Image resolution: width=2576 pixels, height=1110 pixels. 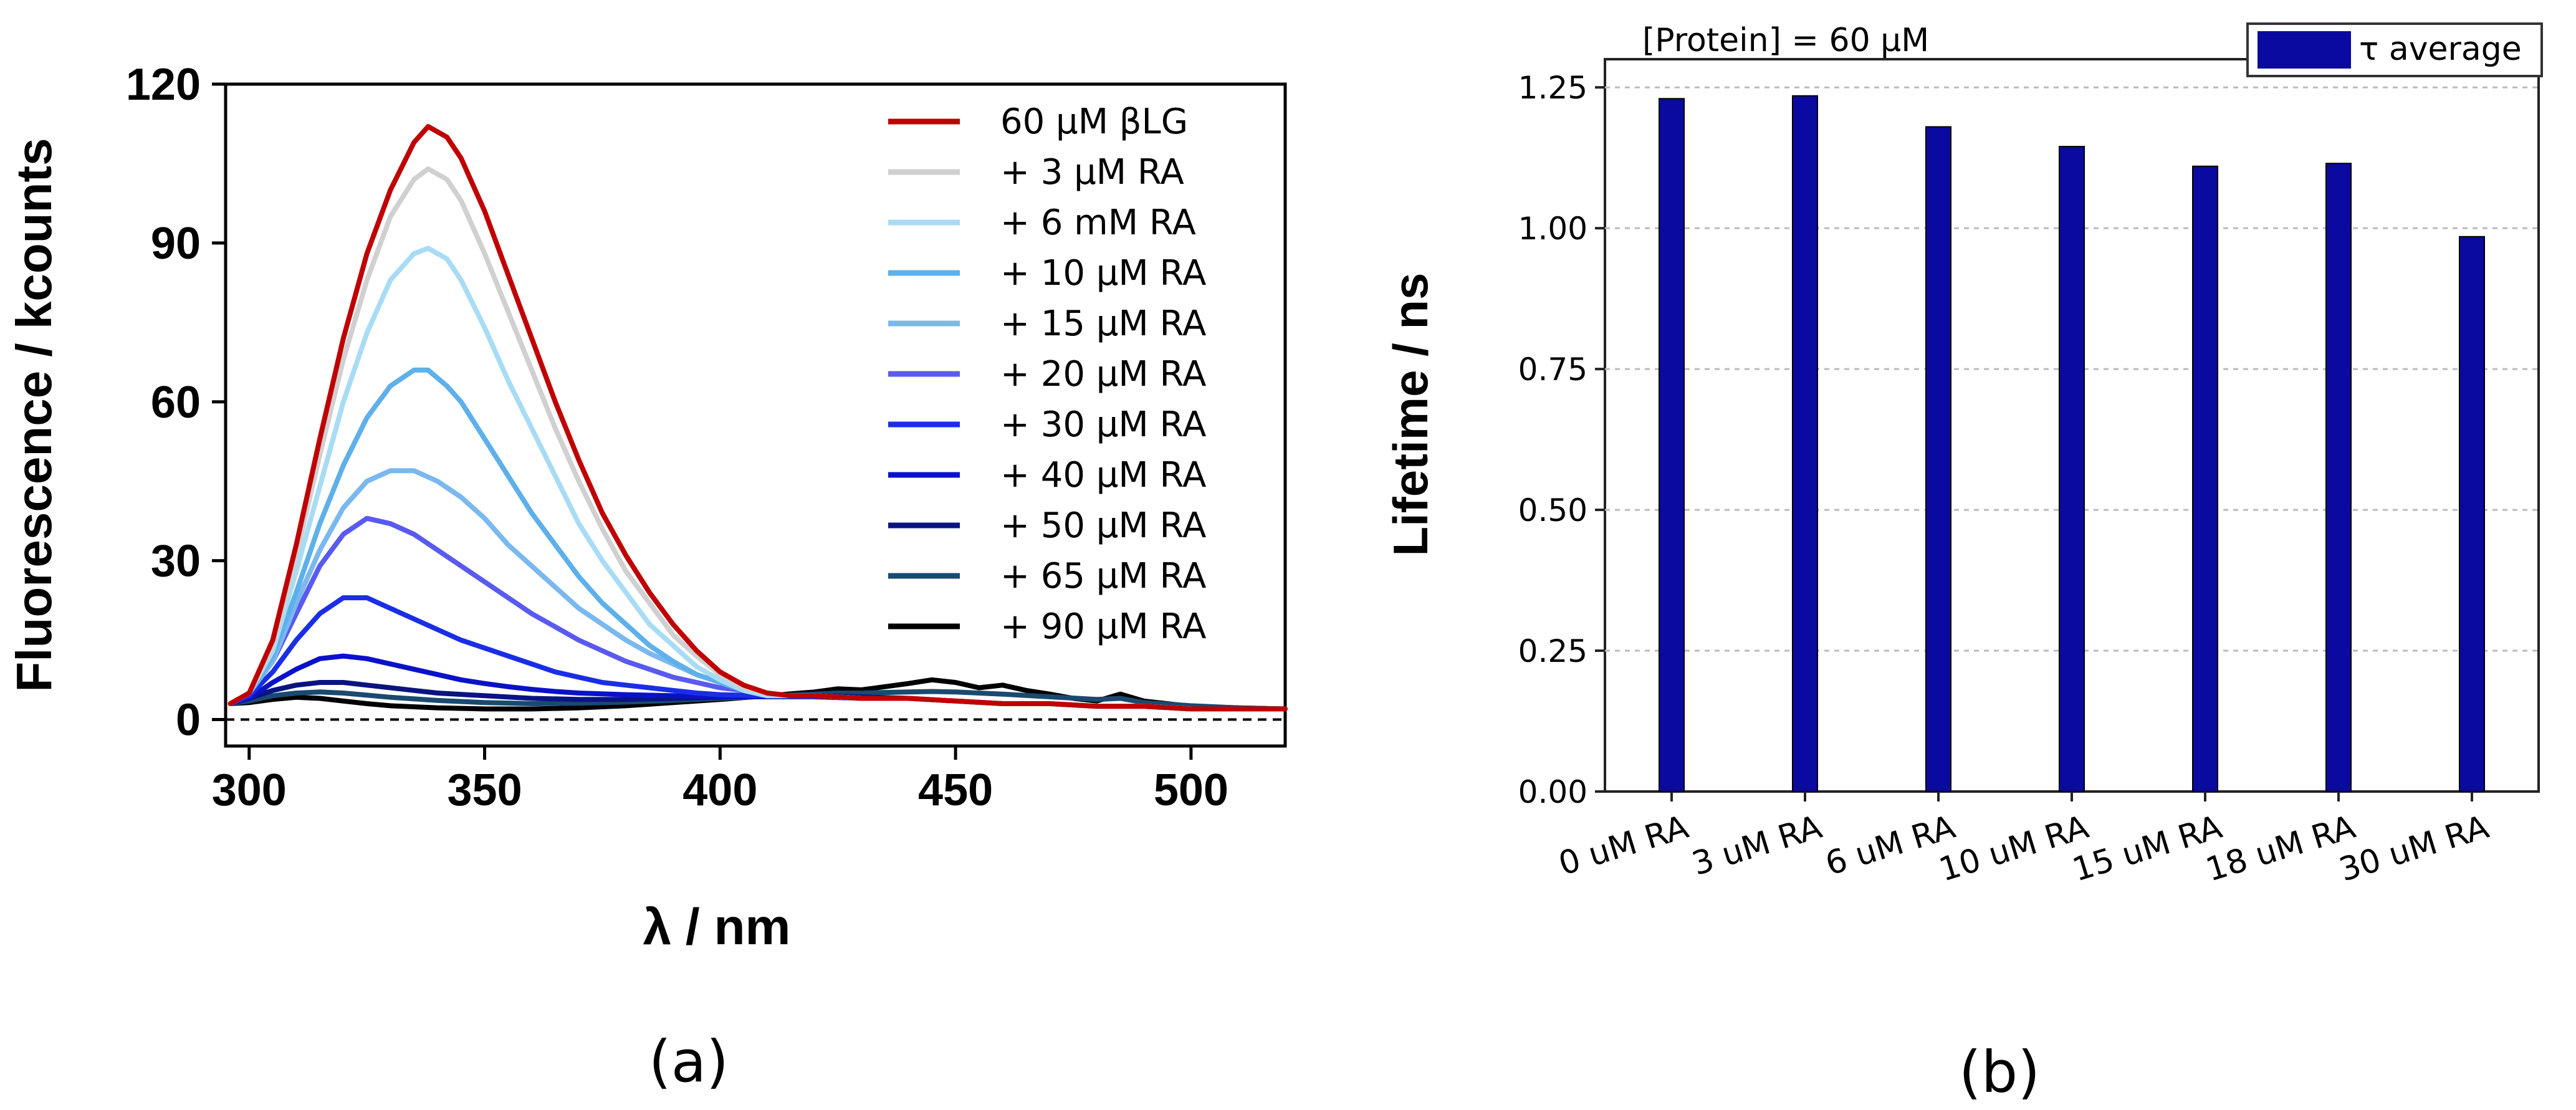 What do you see at coordinates (1103, 273) in the screenshot?
I see `plot-a-legend-label-3: + 10 μM RA` at bounding box center [1103, 273].